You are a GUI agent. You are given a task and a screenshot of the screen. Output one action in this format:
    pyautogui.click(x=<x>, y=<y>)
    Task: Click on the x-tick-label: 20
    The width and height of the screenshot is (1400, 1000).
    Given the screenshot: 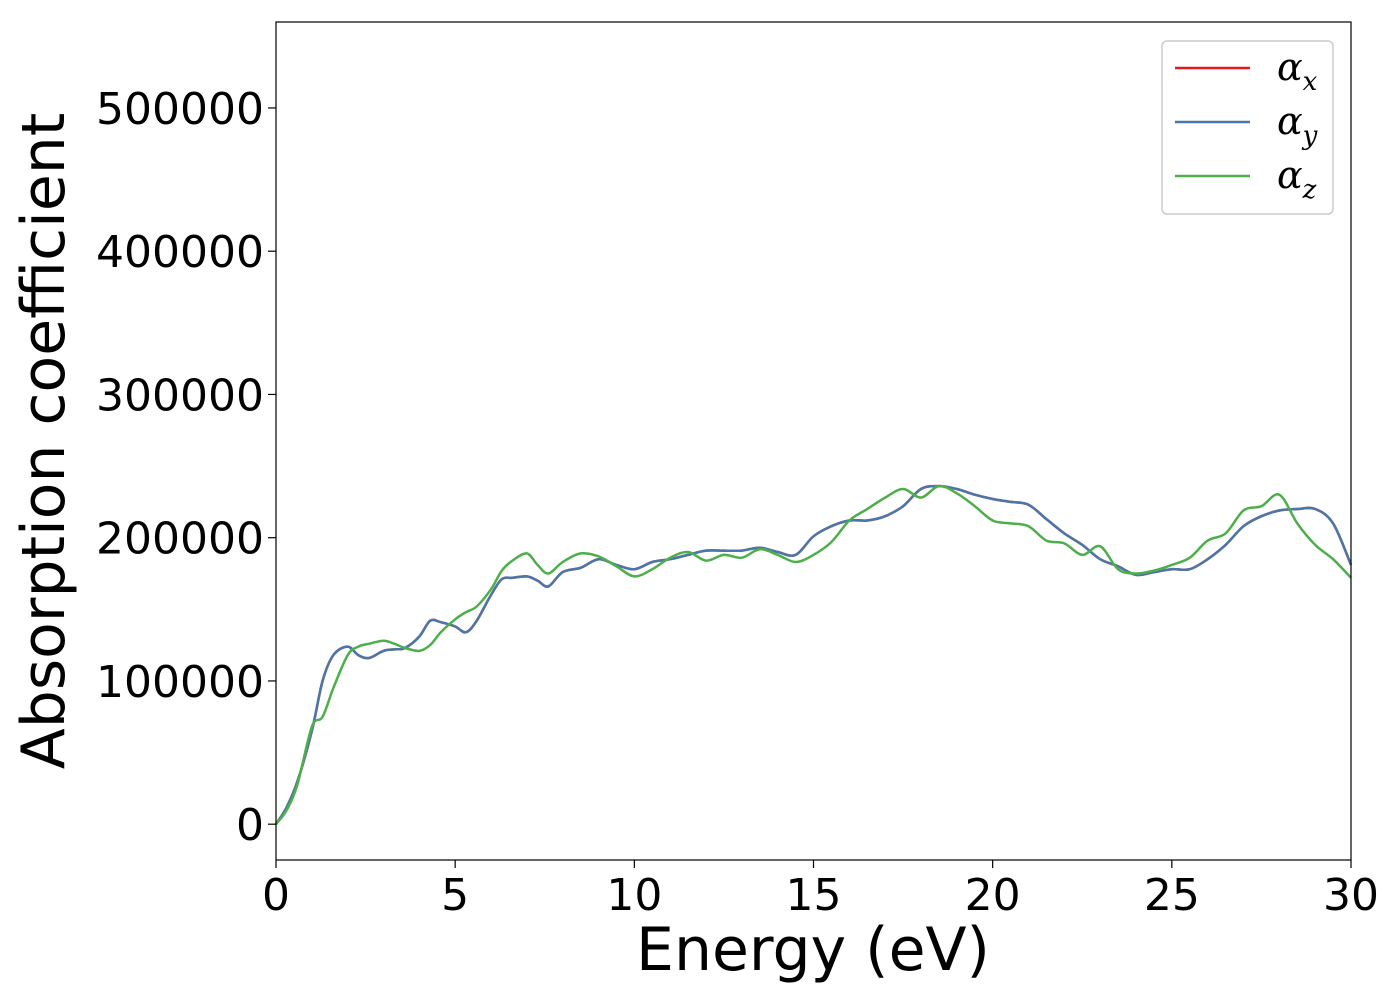 What is the action you would take?
    pyautogui.click(x=993, y=895)
    